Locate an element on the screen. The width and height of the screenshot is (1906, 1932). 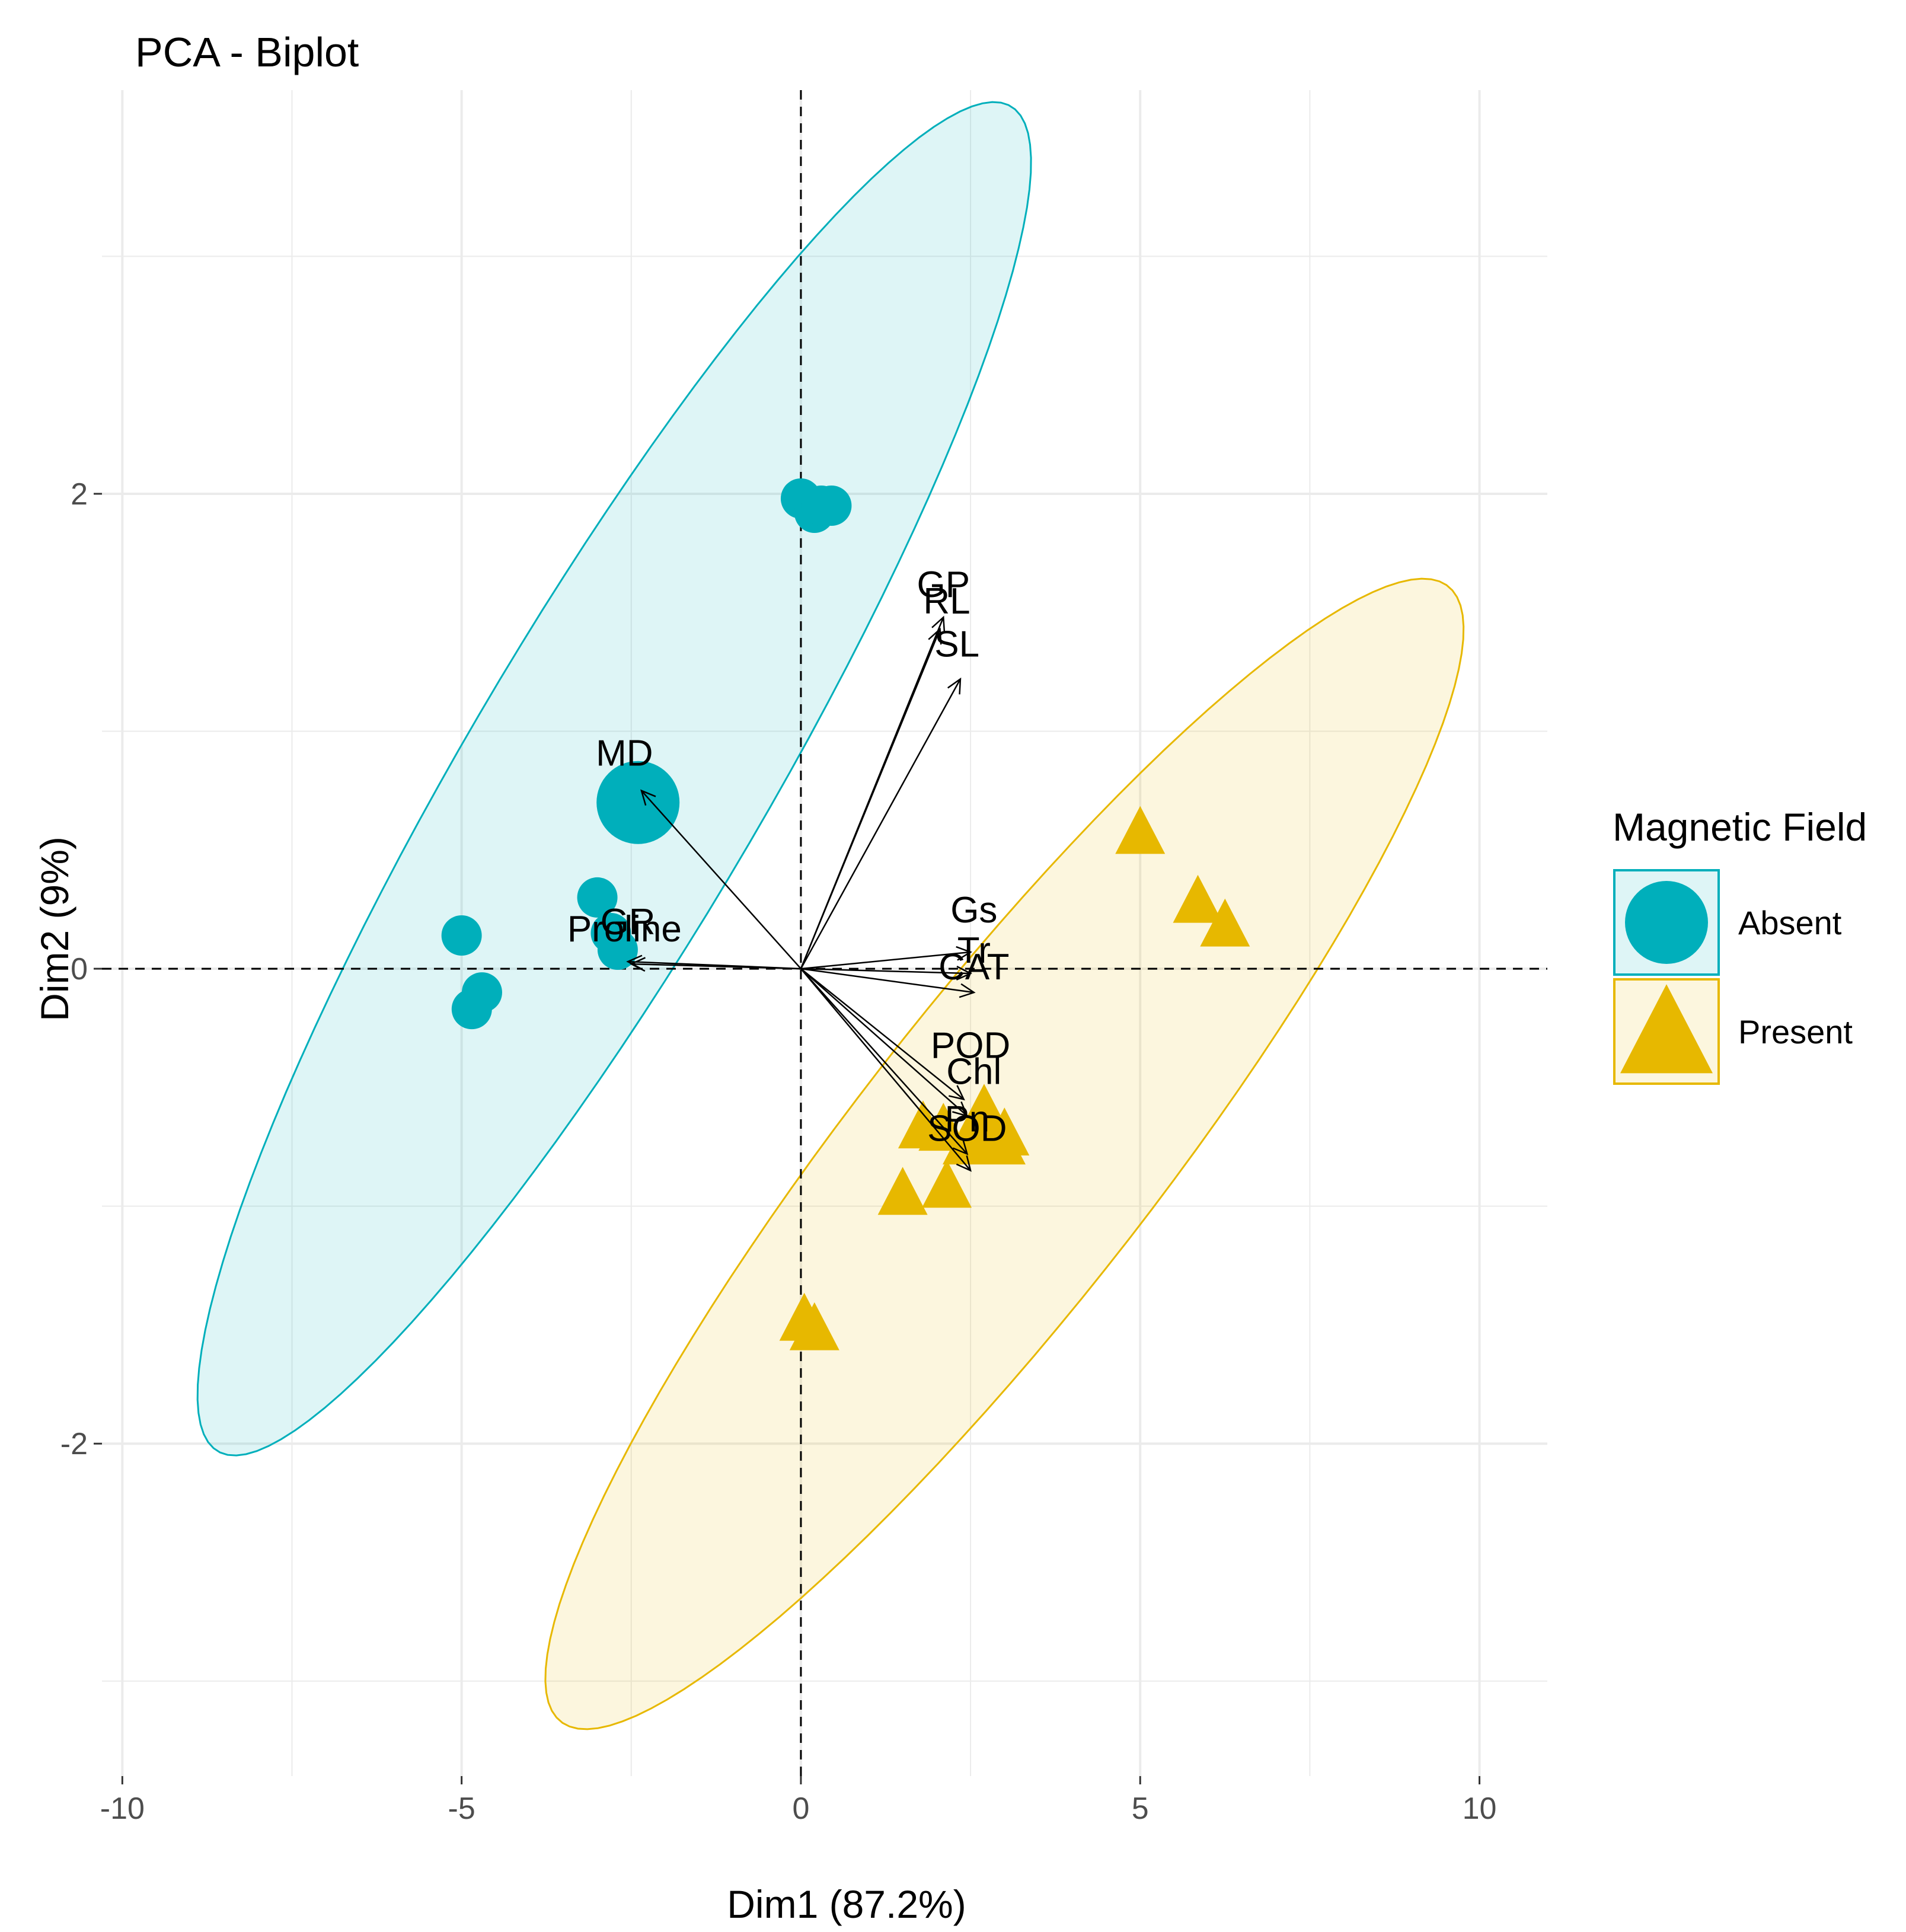
legend: Magnetic Field Absent Present is located at coordinates (1740, 945).